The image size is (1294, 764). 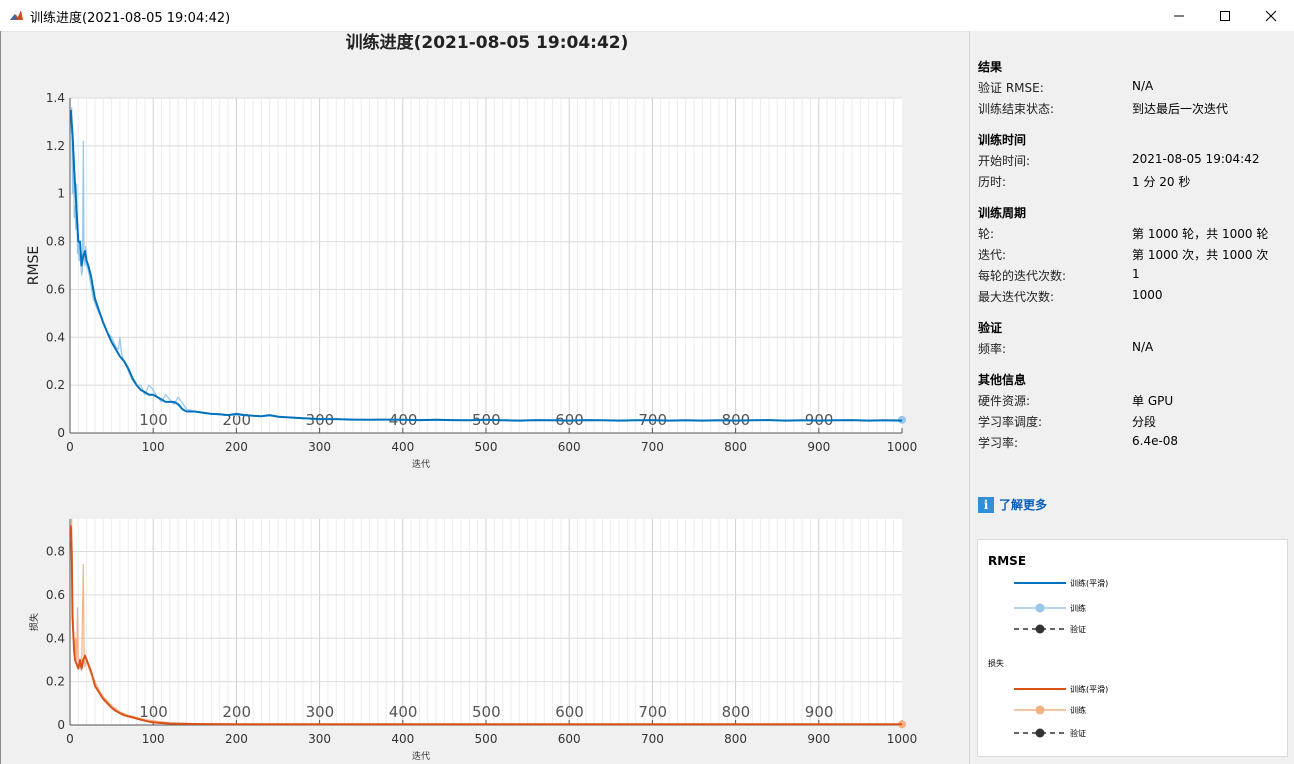 I want to click on legend-loss-smooth: 训练(平滑), so click(x=1061, y=689).